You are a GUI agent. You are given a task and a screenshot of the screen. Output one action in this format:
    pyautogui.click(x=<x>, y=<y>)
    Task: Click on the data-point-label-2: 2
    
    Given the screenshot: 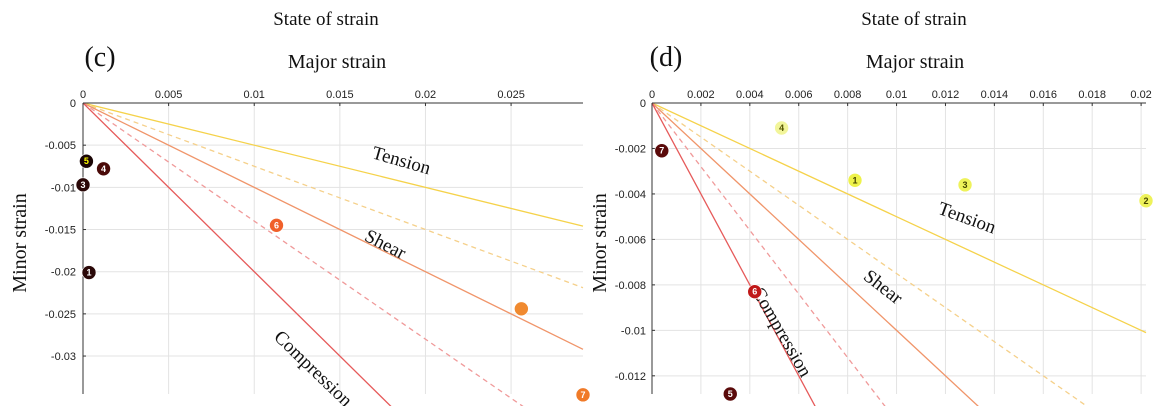 What is the action you would take?
    pyautogui.click(x=1145, y=201)
    